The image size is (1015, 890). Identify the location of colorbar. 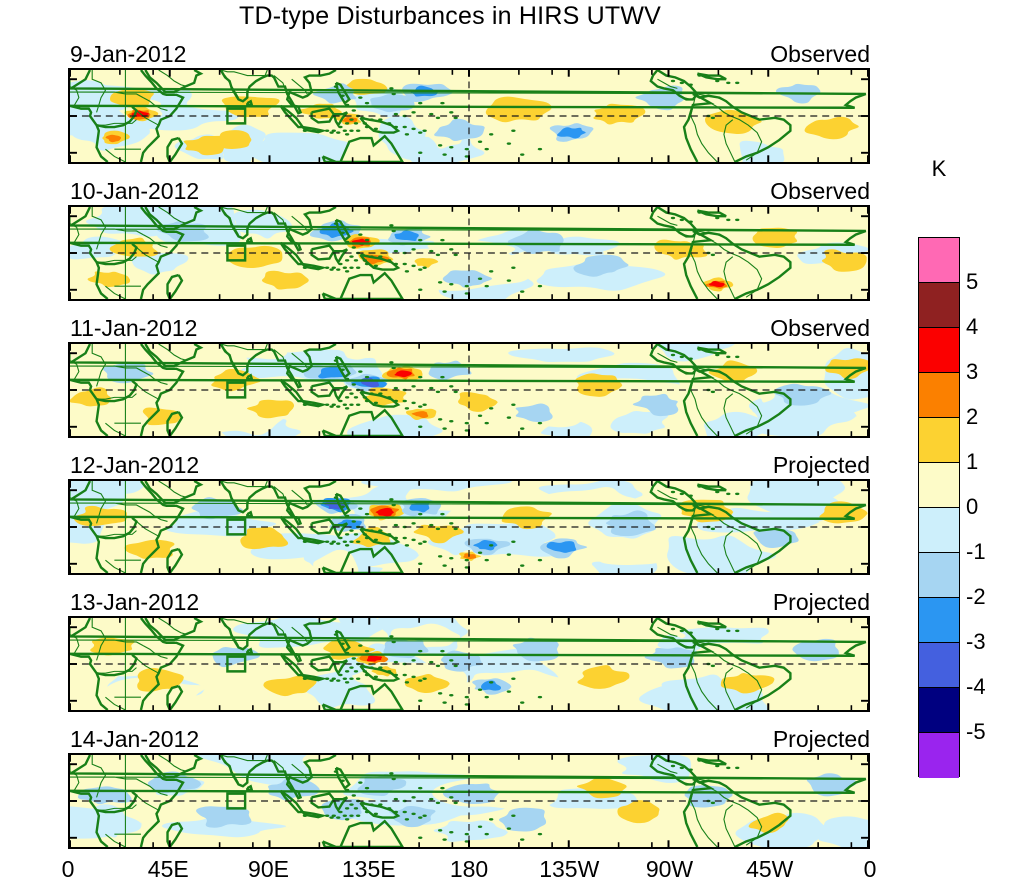
(939, 507).